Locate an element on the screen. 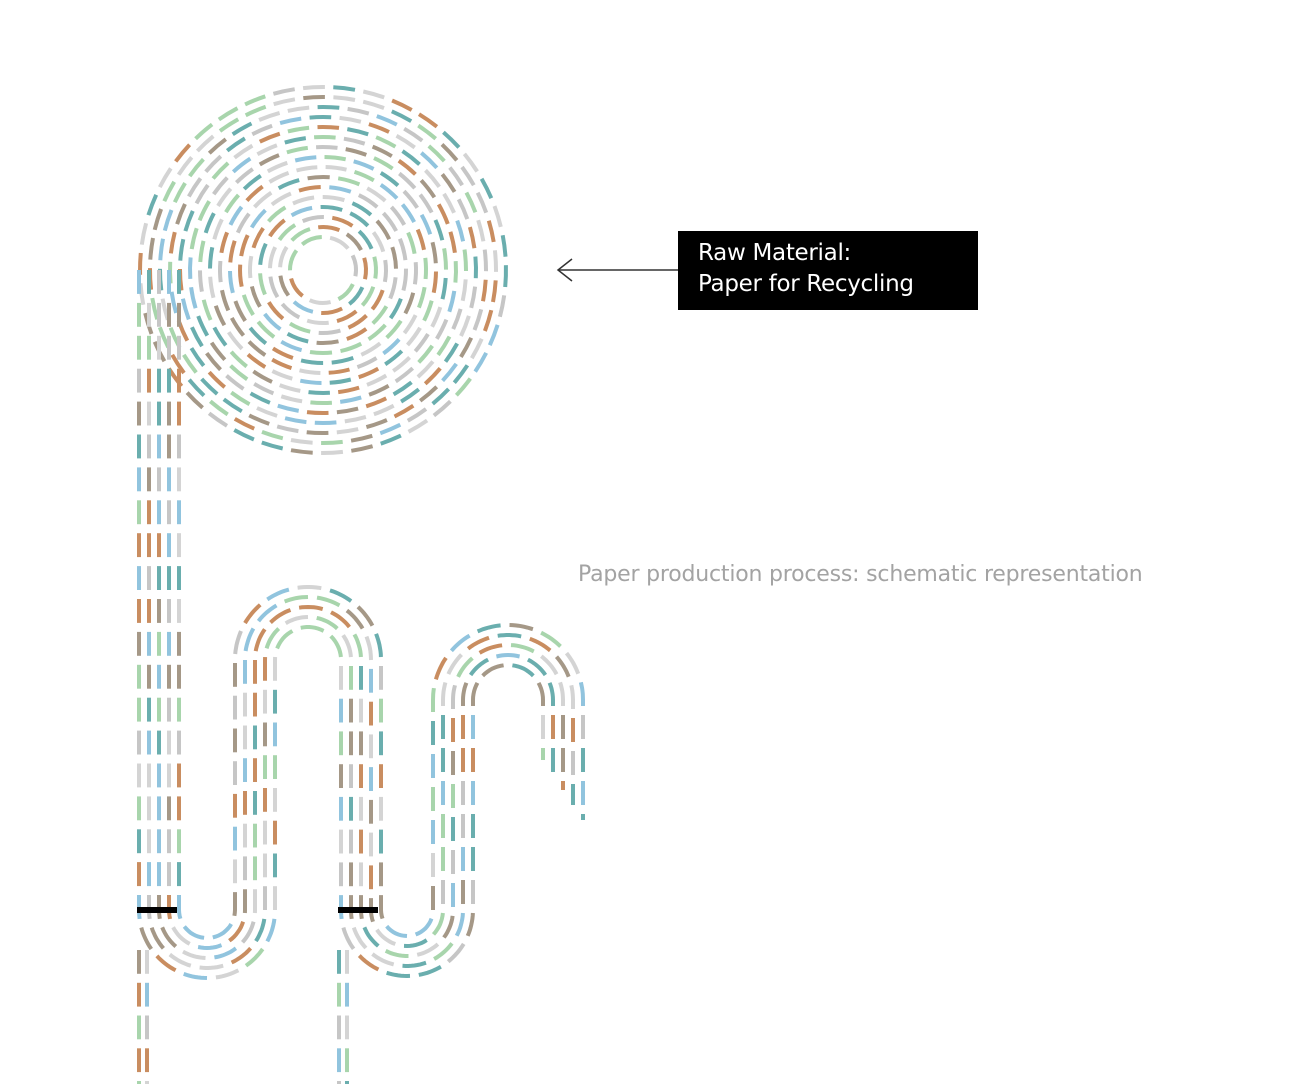 The width and height of the screenshot is (1310, 1084). arrow-left-icon is located at coordinates (617, 270).